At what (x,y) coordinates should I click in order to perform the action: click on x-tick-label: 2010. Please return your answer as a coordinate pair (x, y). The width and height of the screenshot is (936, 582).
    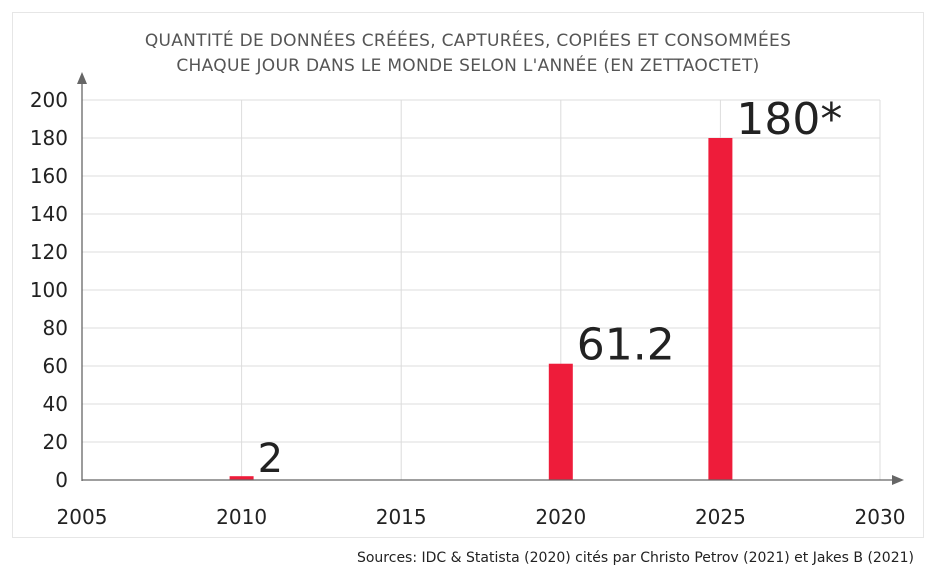
    Looking at the image, I should click on (241, 517).